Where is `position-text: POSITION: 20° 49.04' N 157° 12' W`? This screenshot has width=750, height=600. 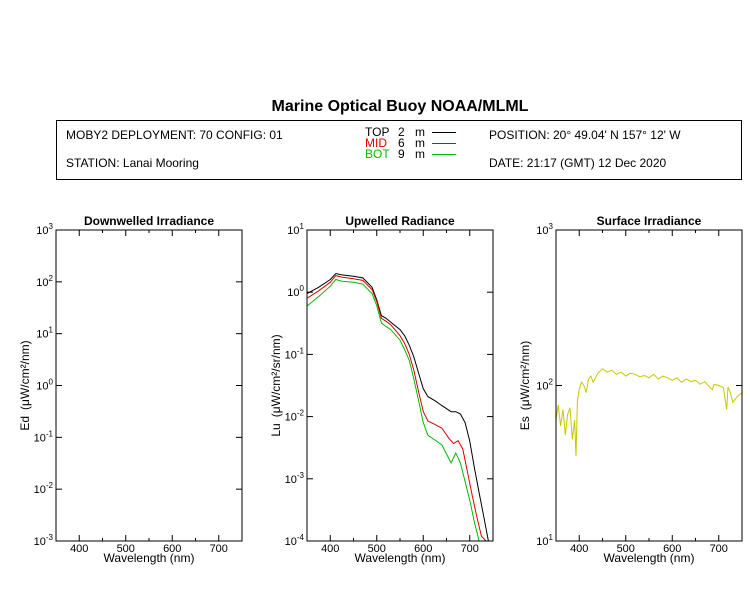
position-text: POSITION: 20° 49.04' N 157° 12' W is located at coordinates (585, 135).